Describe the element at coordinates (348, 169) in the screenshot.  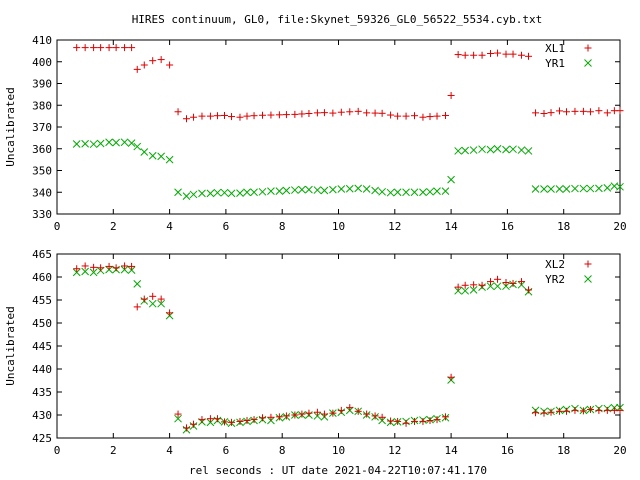
I see `series-yr1` at that location.